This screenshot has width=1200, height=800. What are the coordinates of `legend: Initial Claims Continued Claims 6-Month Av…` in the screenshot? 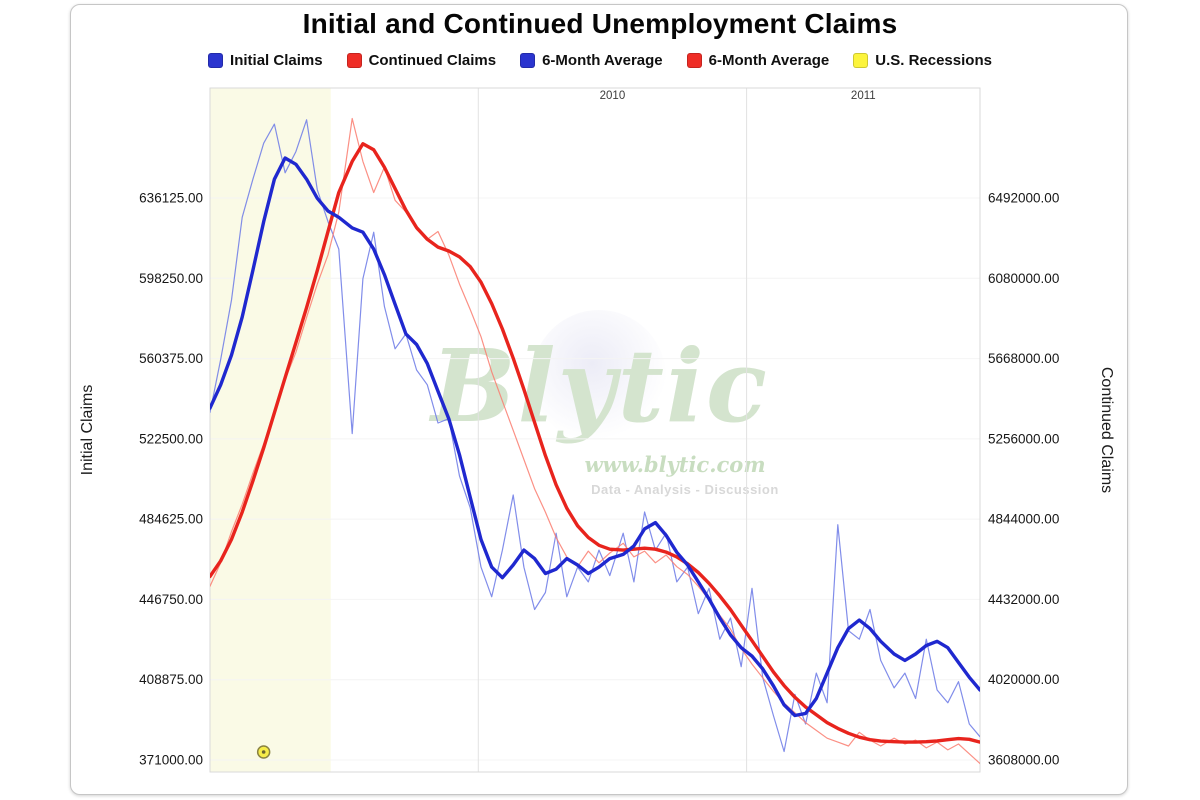 It's located at (600, 60).